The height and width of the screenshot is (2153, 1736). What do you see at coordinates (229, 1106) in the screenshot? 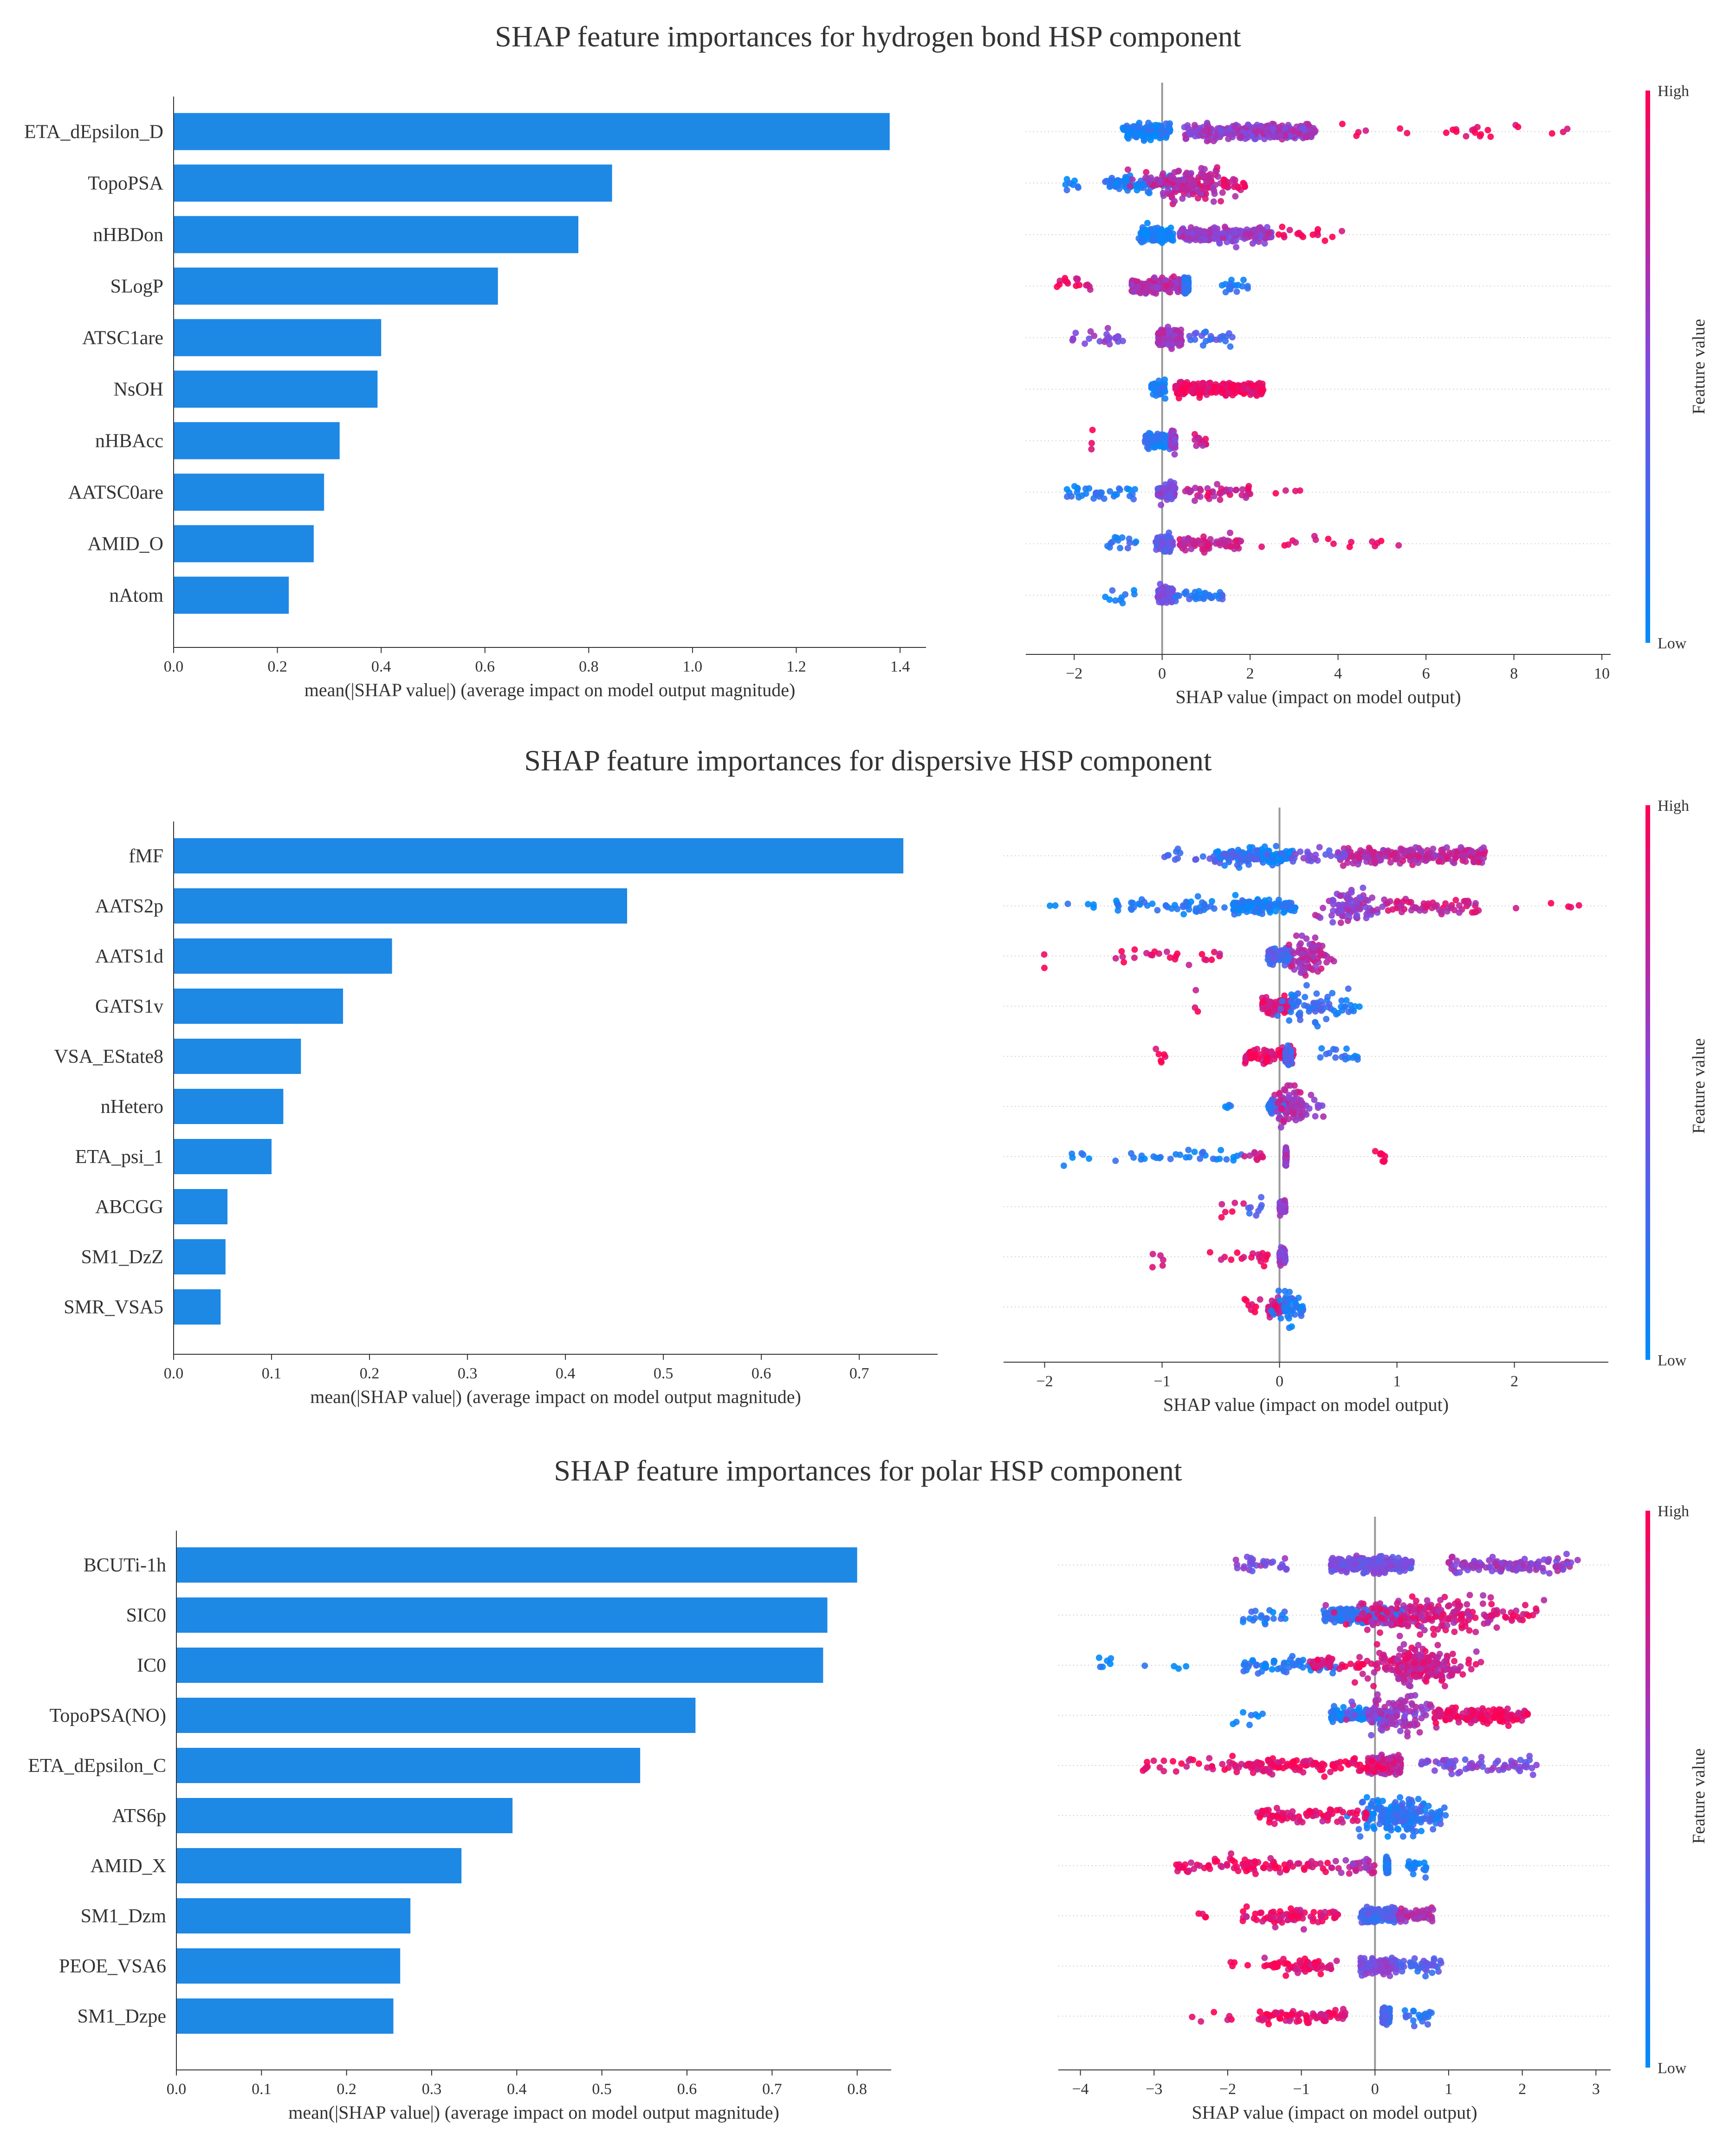
I see `bar-nHetero` at bounding box center [229, 1106].